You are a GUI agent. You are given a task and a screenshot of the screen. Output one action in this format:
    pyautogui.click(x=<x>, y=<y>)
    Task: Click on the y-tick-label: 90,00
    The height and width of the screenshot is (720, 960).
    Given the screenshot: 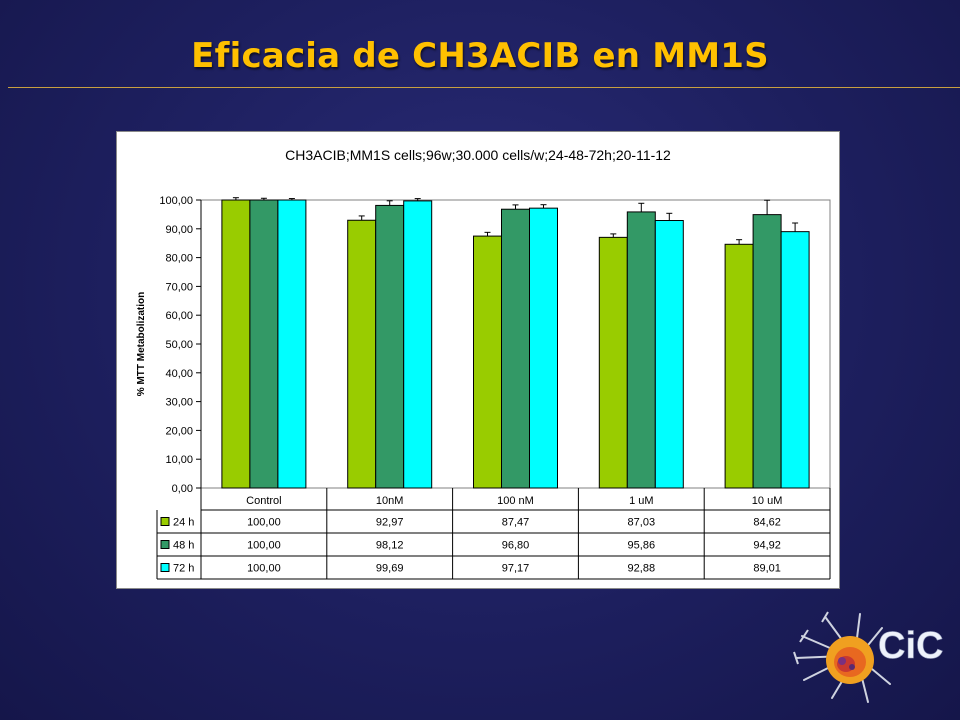 What is the action you would take?
    pyautogui.click(x=179, y=230)
    